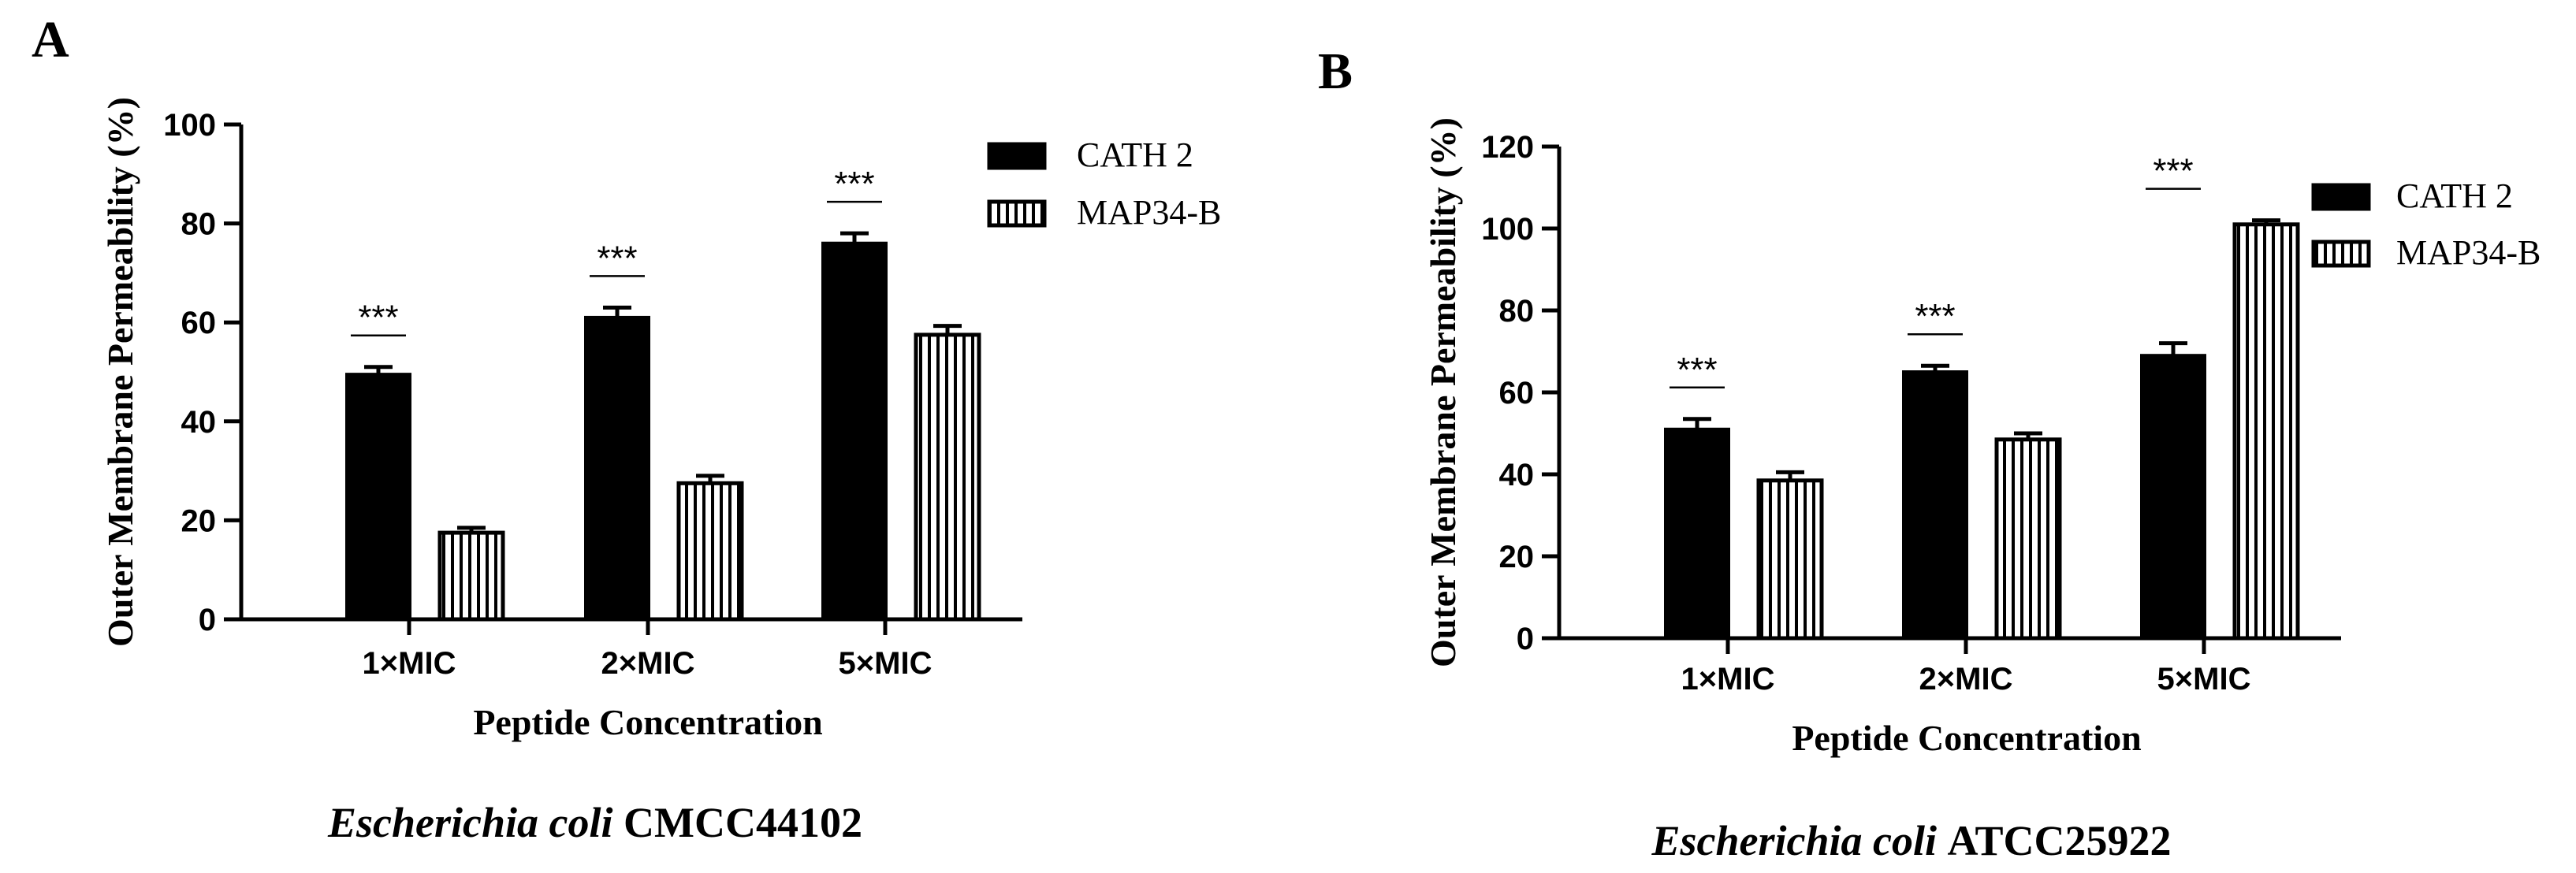 This screenshot has width=2576, height=873. What do you see at coordinates (475, 822) in the screenshot?
I see `panel-a-caption-species: Escherichia coli` at bounding box center [475, 822].